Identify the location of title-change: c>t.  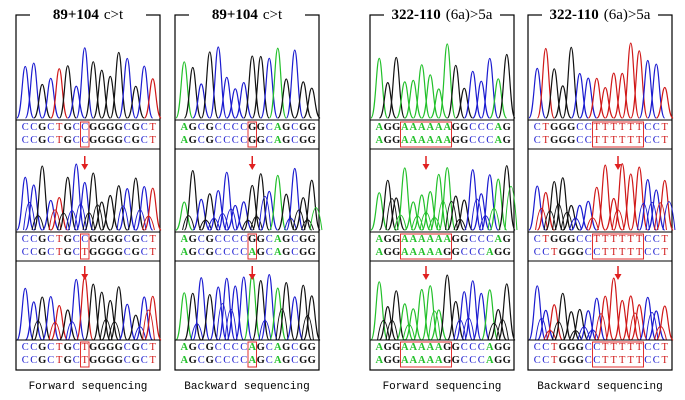
(114, 15).